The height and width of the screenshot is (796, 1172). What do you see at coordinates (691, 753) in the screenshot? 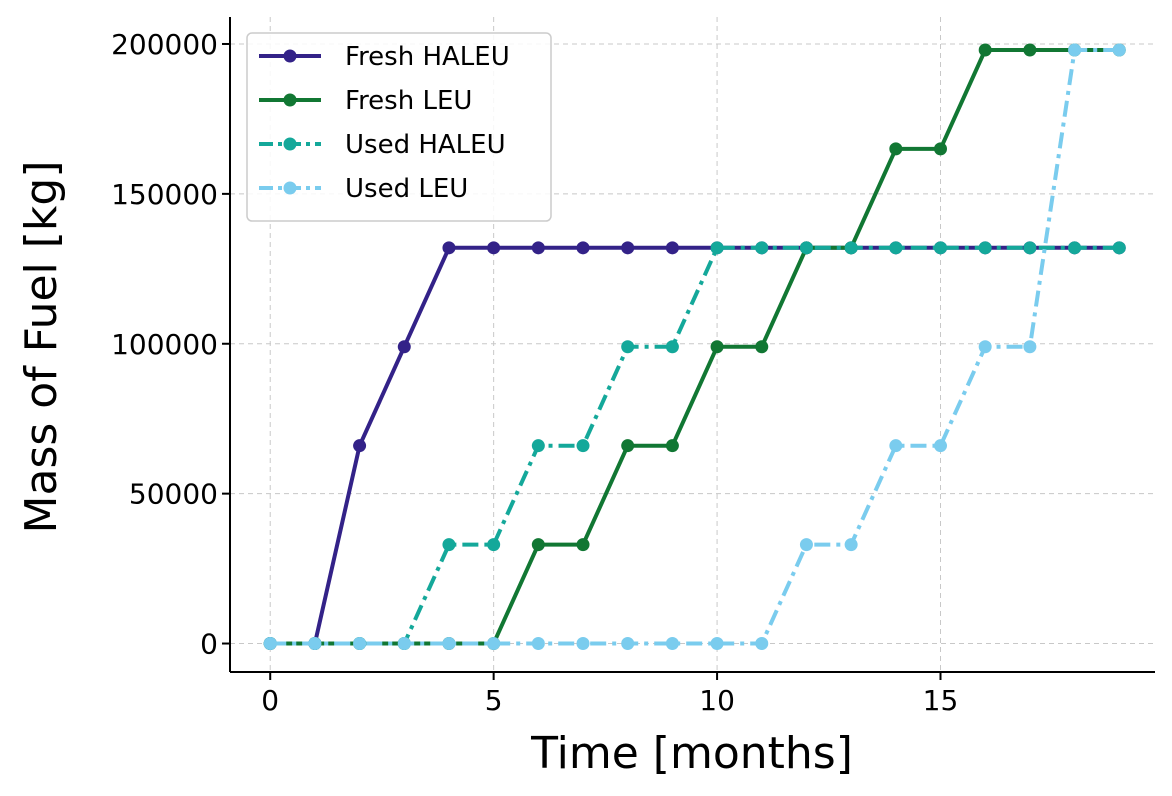
I see `x-axis-label: Time [months]` at bounding box center [691, 753].